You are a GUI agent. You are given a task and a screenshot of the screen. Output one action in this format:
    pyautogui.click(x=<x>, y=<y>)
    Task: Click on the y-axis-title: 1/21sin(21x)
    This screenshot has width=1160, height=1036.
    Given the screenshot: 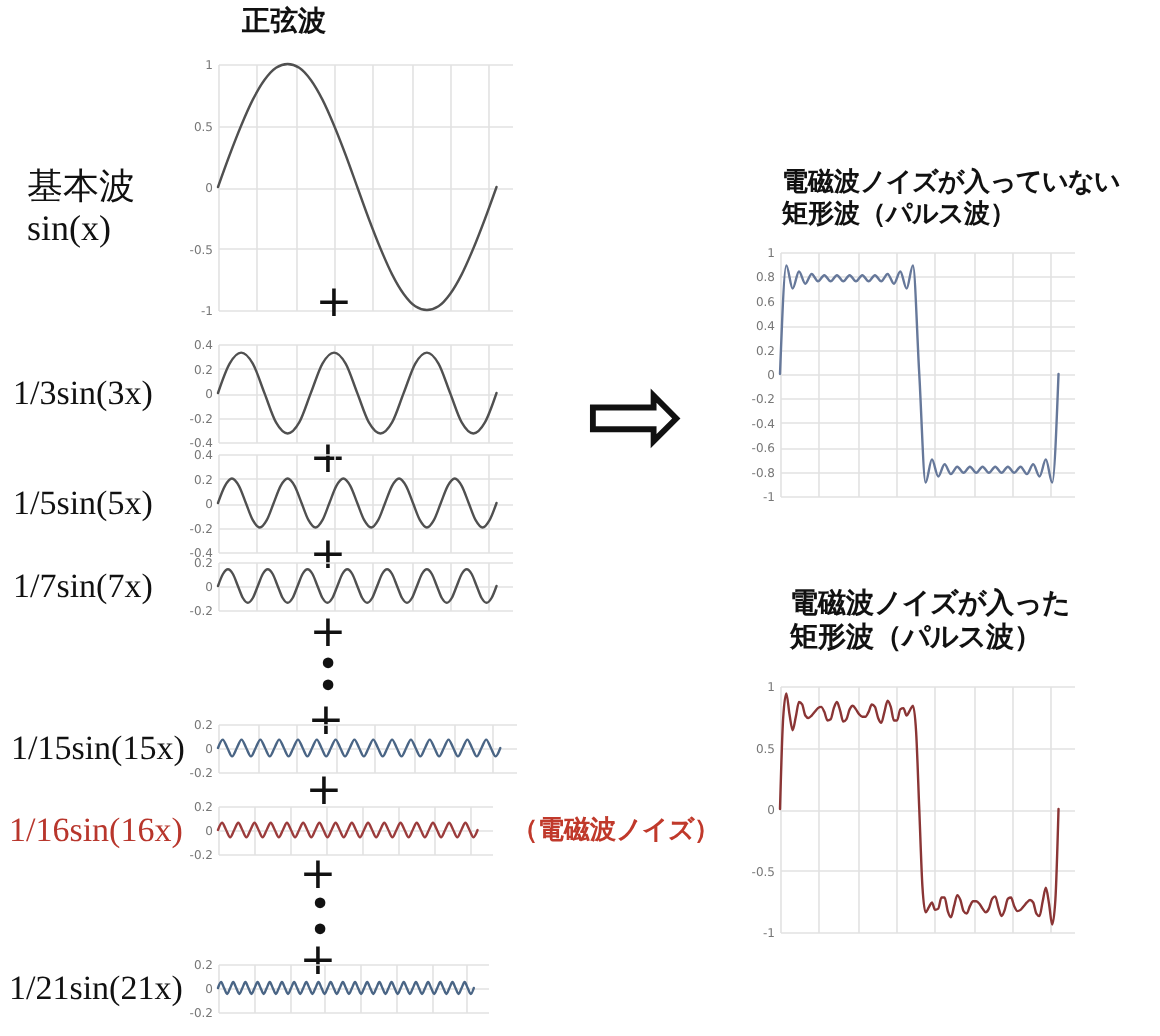 What is the action you would take?
    pyautogui.click(x=96, y=988)
    